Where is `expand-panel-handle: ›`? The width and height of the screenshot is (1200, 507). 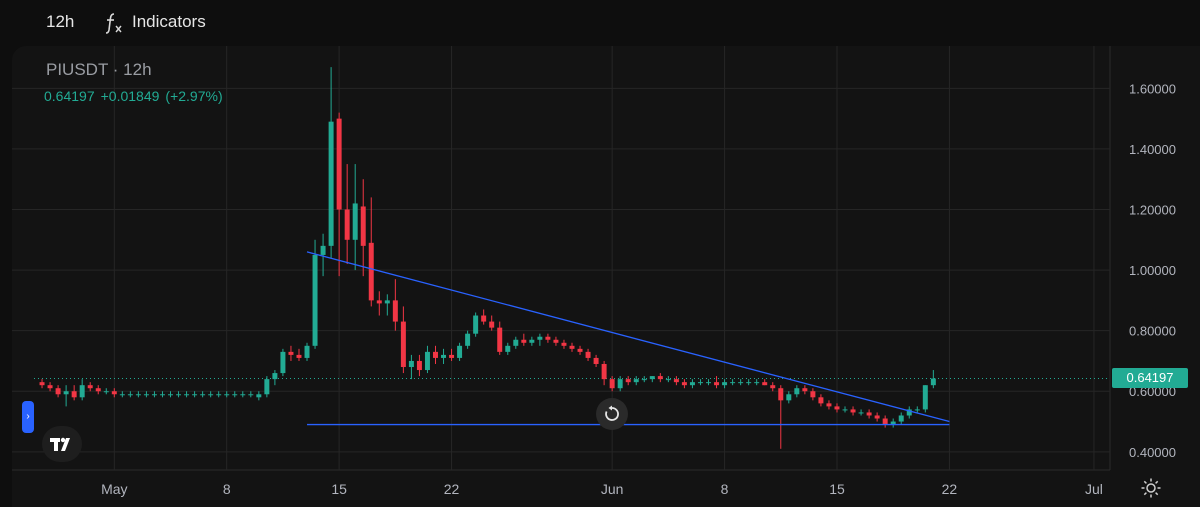 expand-panel-handle: › is located at coordinates (28, 417).